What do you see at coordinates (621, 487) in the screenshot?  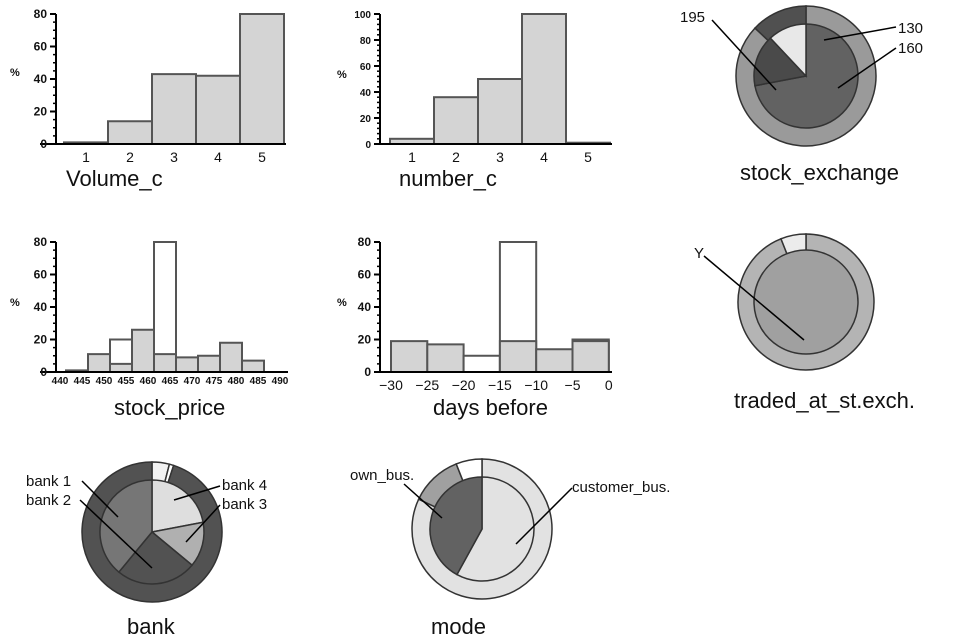 I see `slice-label-customer-bus: customer_bus.` at bounding box center [621, 487].